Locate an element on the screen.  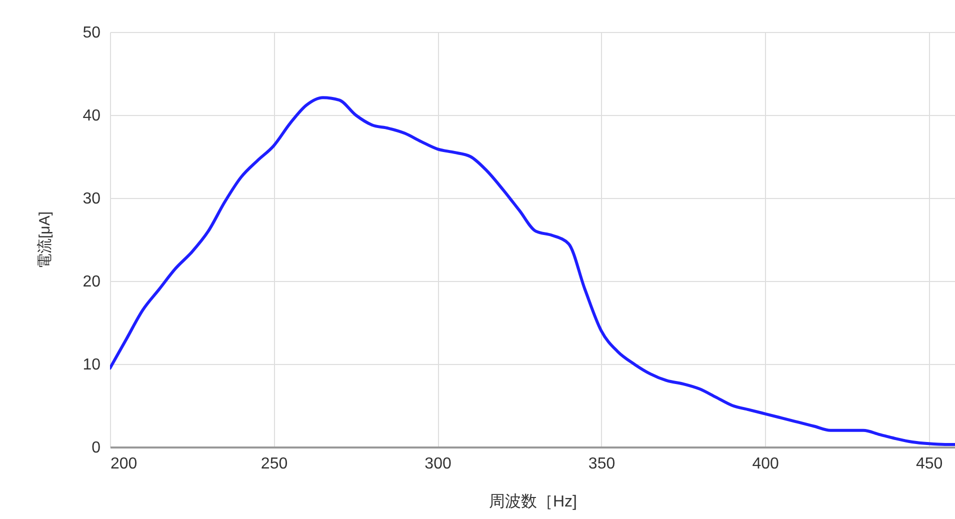
x-tick-label: 450 is located at coordinates (929, 464).